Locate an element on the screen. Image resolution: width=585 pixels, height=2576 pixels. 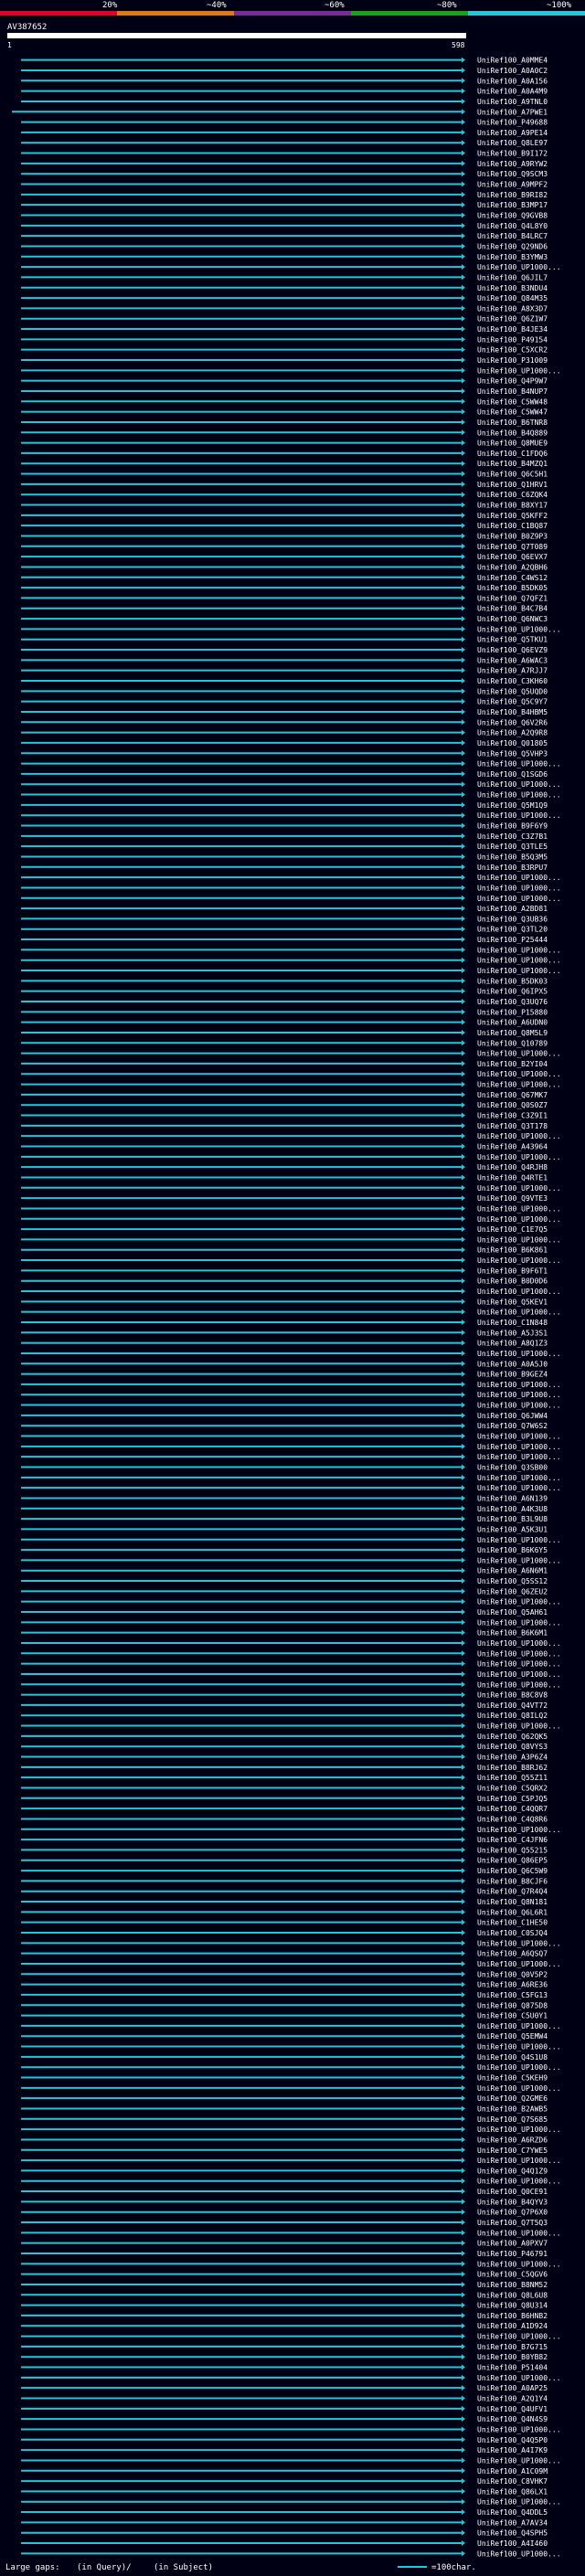
hit-row: UniRef100_Q4Q1Z9 is located at coordinates (284, 2171).